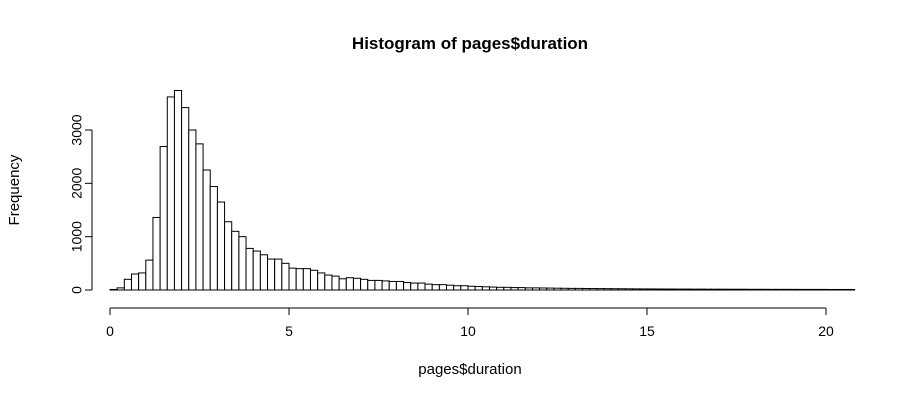 The image size is (900, 400). I want to click on y-tick-label: 2000, so click(77, 183).